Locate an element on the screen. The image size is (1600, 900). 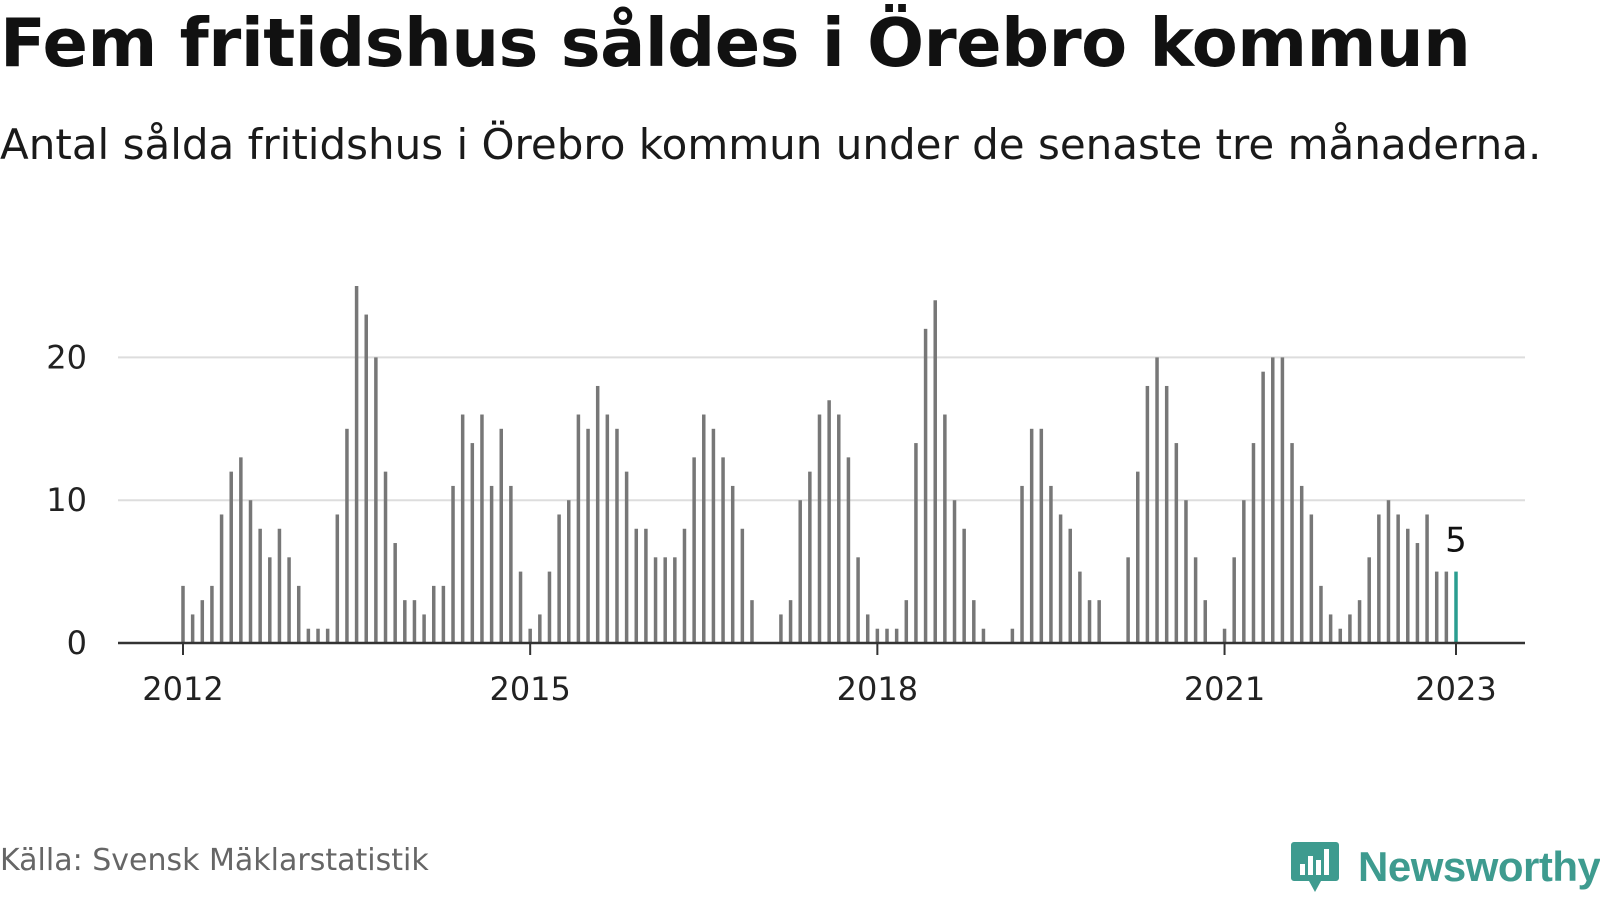
x-axis-labels: 2012 2015 2018 2021 2023 is located at coordinates (819, 689).